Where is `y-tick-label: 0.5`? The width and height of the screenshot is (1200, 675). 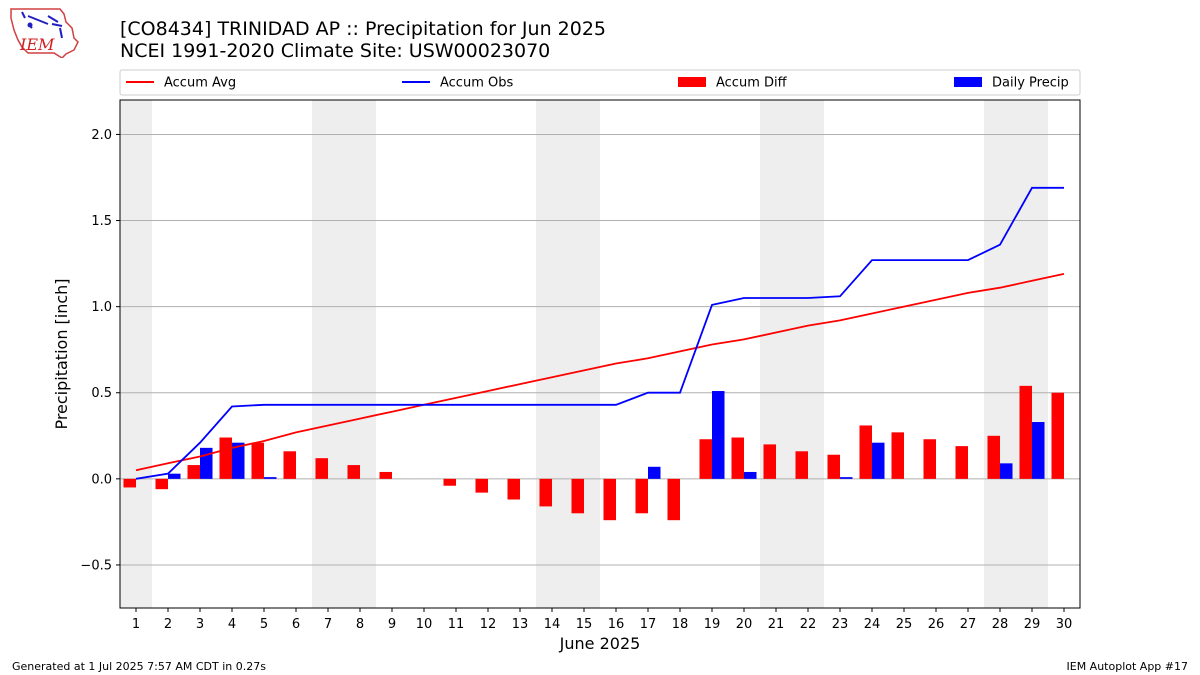
y-tick-label: 0.5 is located at coordinates (101, 393).